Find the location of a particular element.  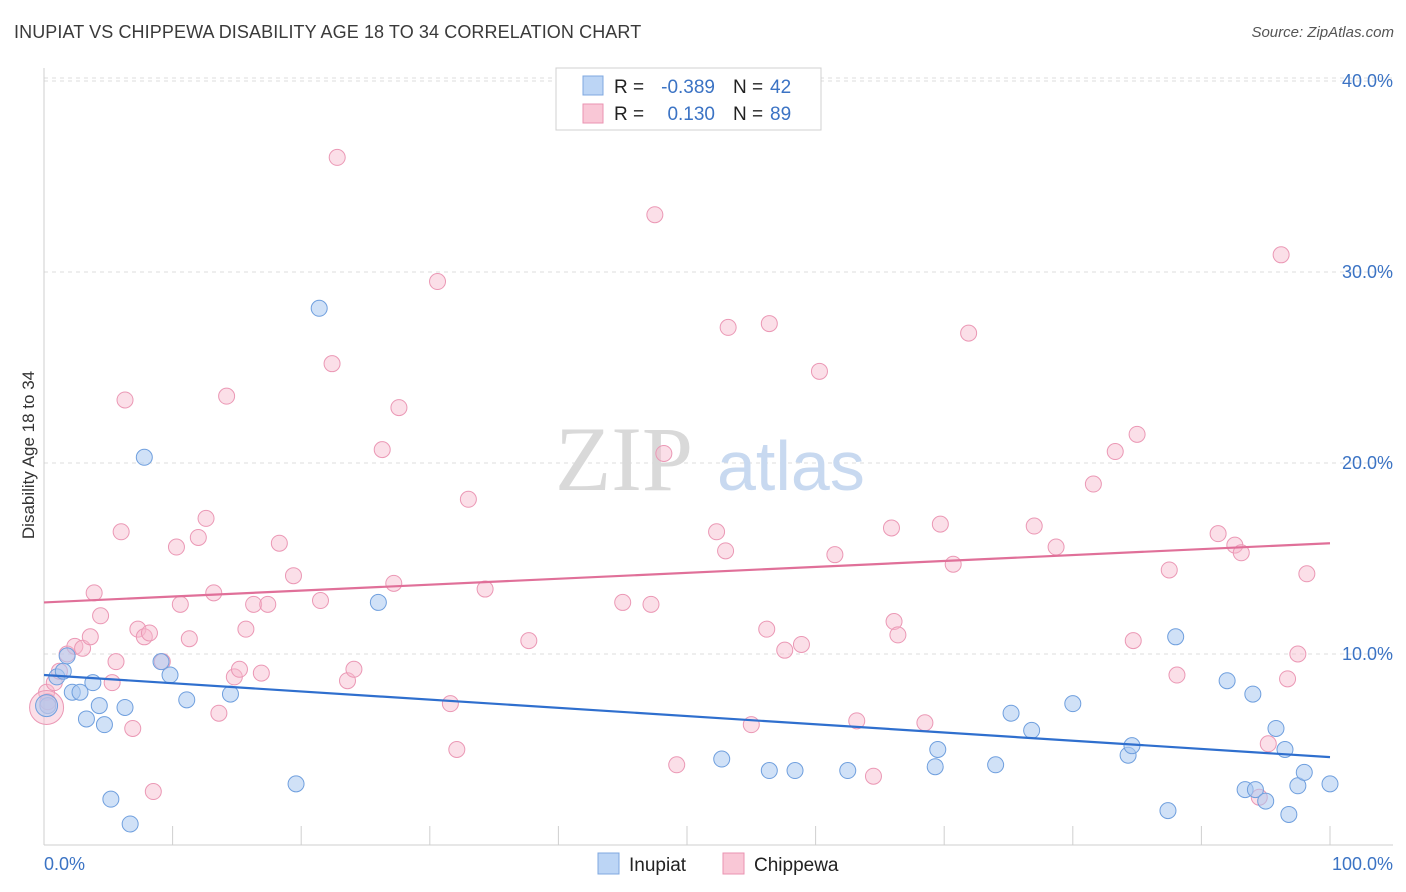

bottom-legend-swatch-chippewa is located at coordinates (733, 863).